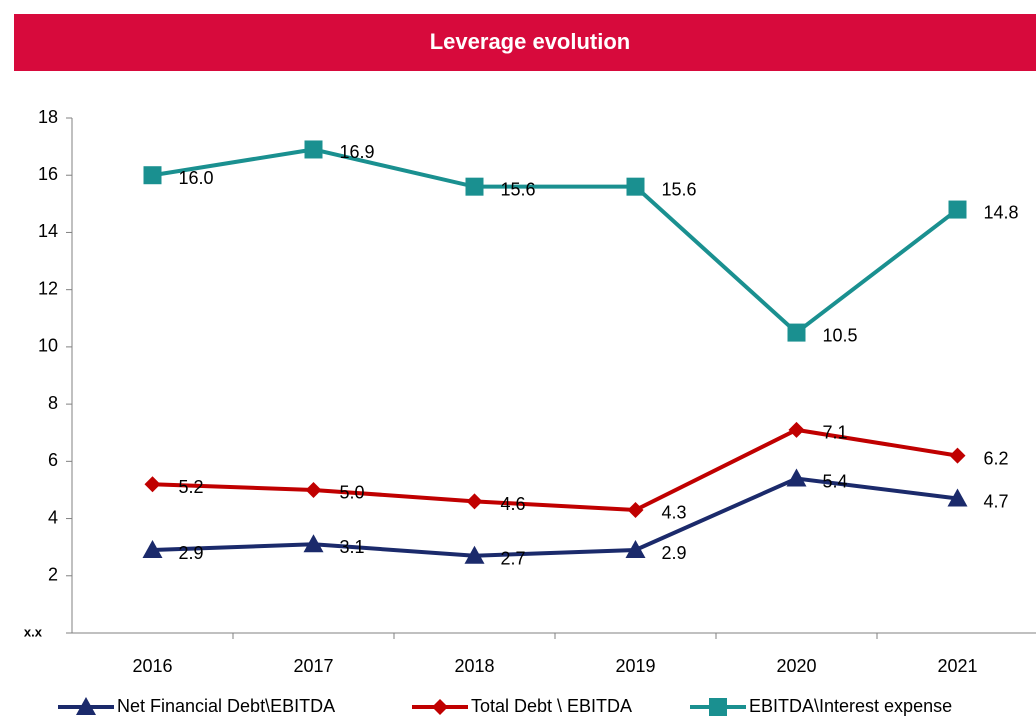 The height and width of the screenshot is (721, 1036). Describe the element at coordinates (352, 493) in the screenshot. I see `data-label: 5.0` at that location.